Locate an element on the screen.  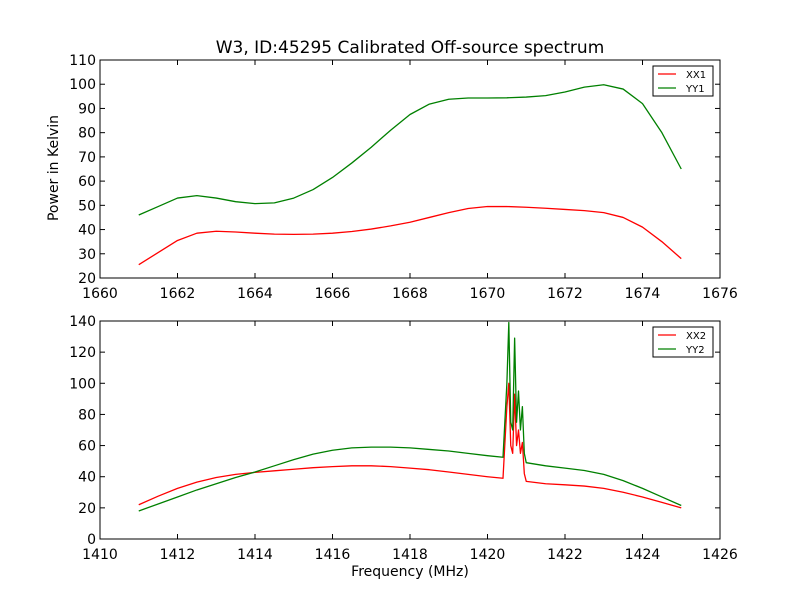
top-y-tick-label: 20 is located at coordinates (87, 279).